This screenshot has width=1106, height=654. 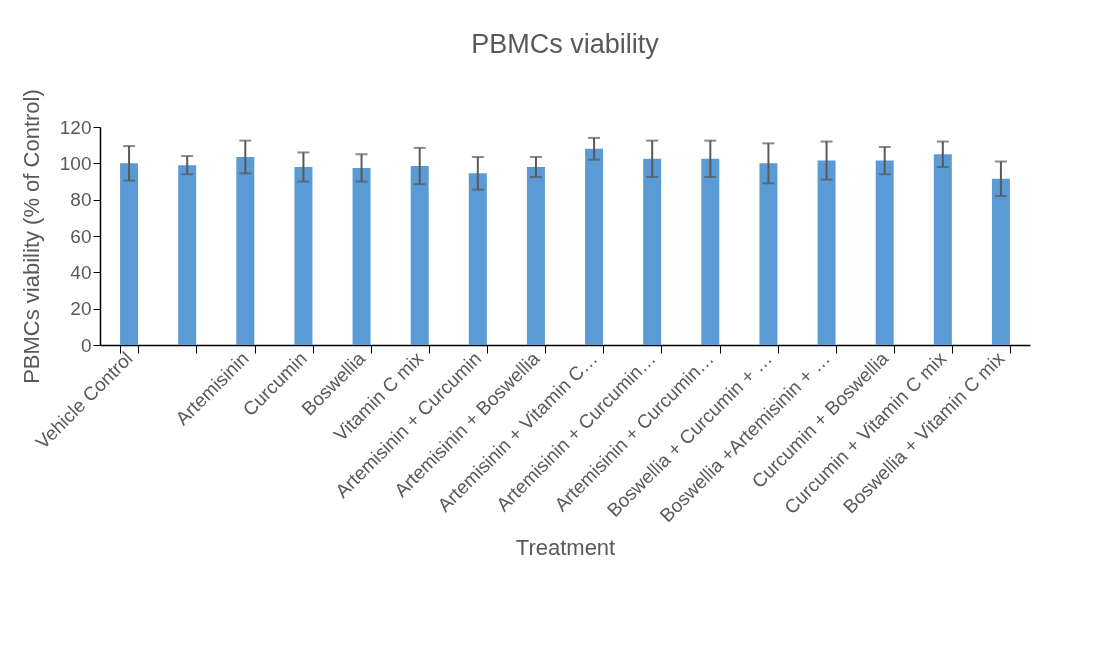 I want to click on chart-title: PBMCs viability, so click(x=565, y=43).